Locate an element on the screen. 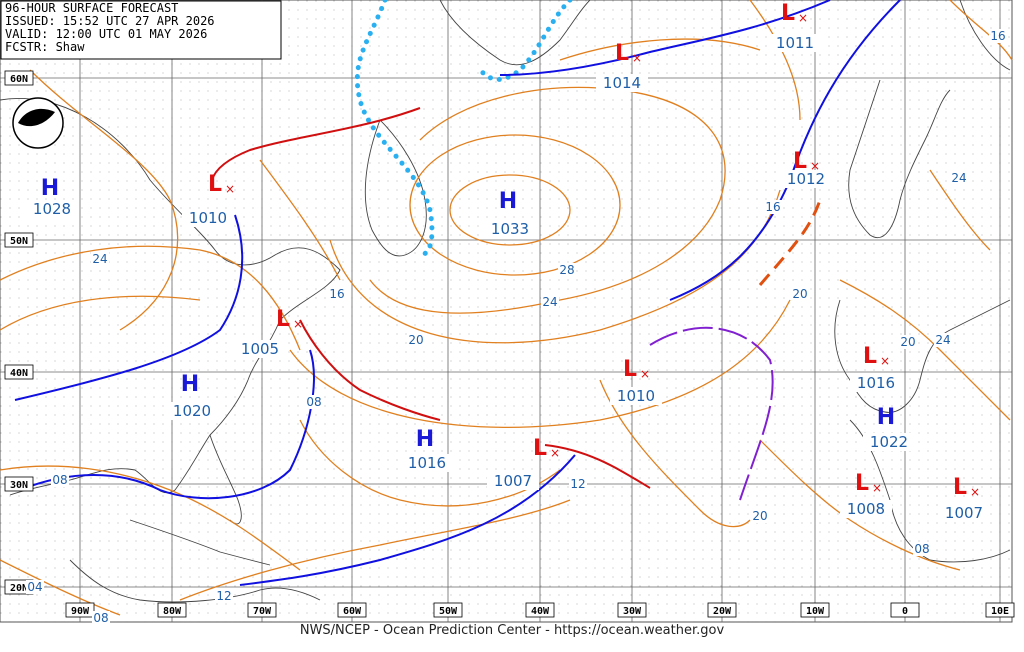 Image resolution: width=1024 pixels, height=652 pixels. pressure-value: 1022 is located at coordinates (889, 442).